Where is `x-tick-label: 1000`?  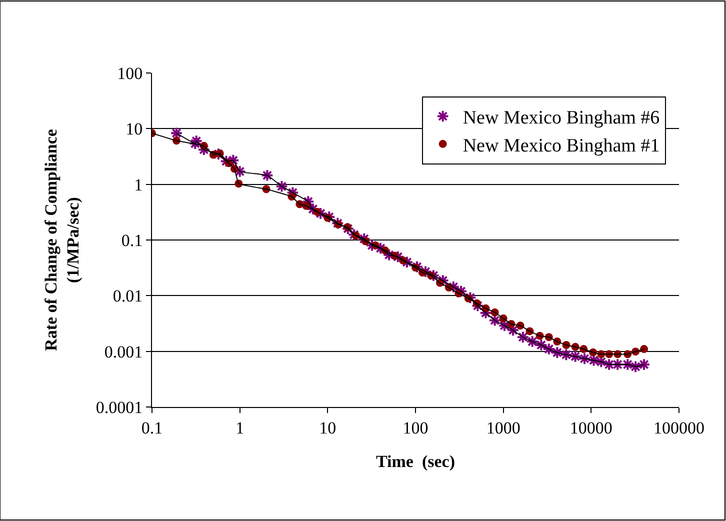 x-tick-label: 1000 is located at coordinates (503, 428).